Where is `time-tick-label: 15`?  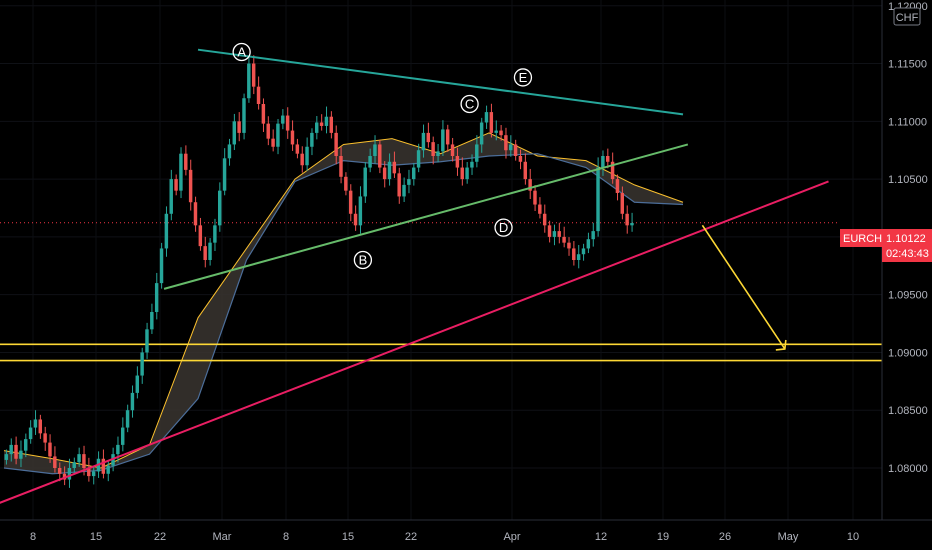
time-tick-label: 15 is located at coordinates (348, 537).